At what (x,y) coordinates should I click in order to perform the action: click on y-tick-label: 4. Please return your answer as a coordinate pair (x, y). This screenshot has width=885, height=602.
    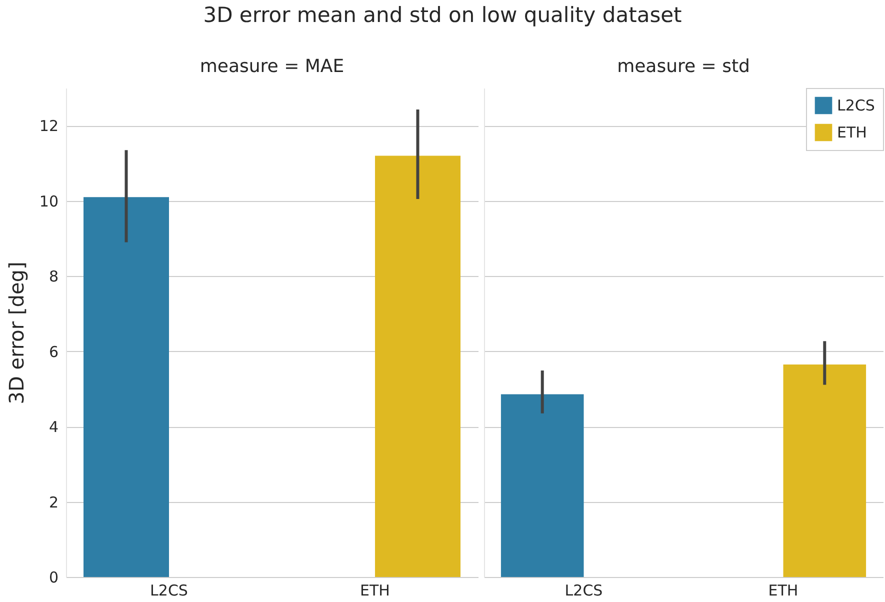
    Looking at the image, I should click on (53, 427).